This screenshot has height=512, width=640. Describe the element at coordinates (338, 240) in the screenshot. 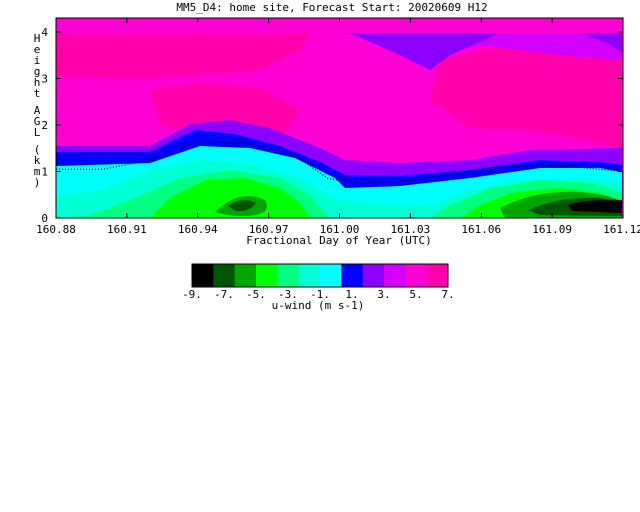

I see `x-axis-label: Fractional Day of Year (UTC)` at that location.